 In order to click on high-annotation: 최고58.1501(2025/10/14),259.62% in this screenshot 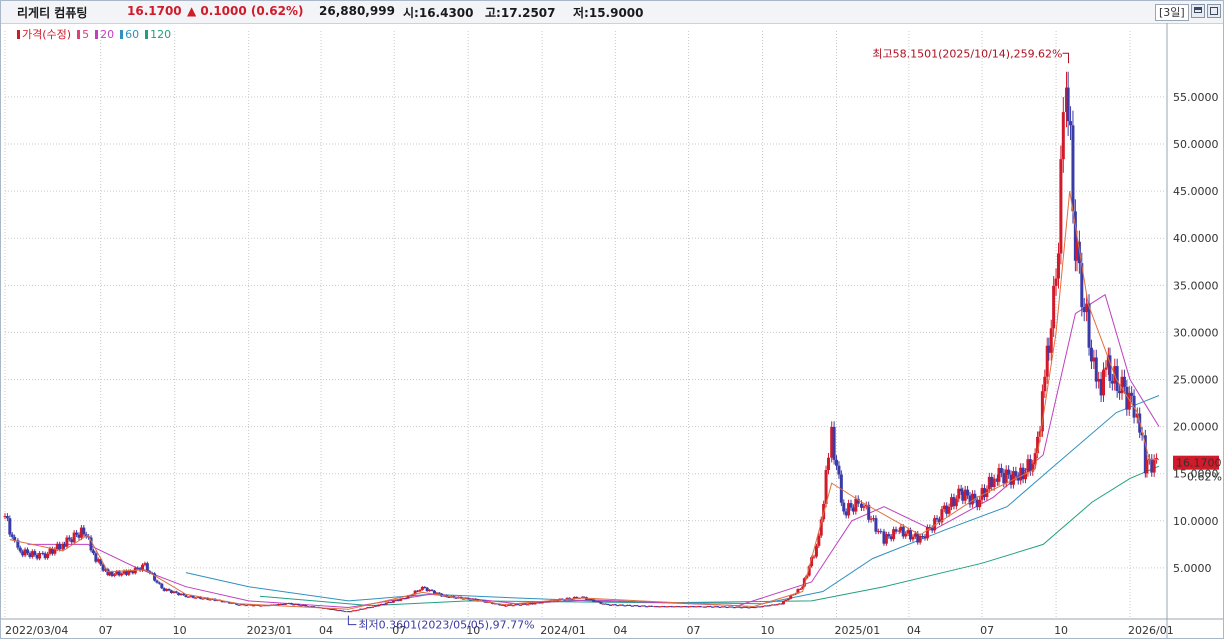, I will do `click(967, 53)`.